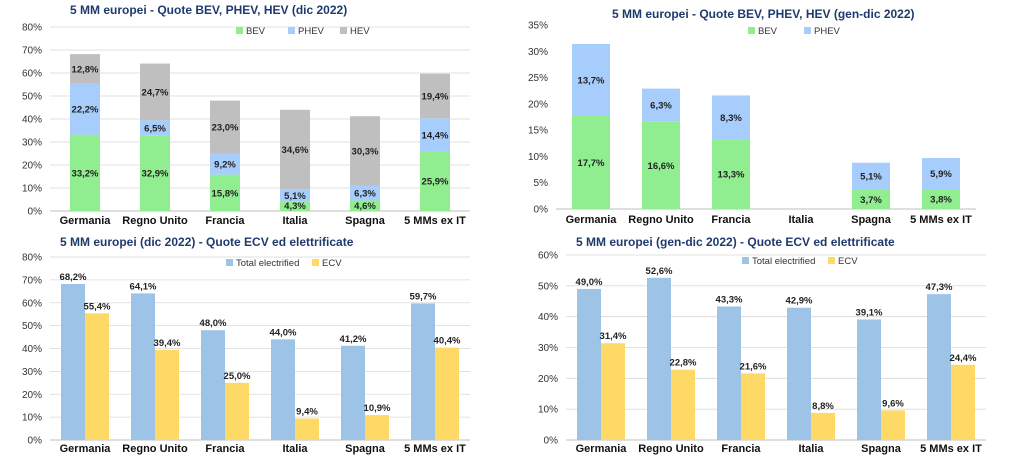  What do you see at coordinates (32, 349) in the screenshot?
I see `y-tick-label: 40%` at bounding box center [32, 349].